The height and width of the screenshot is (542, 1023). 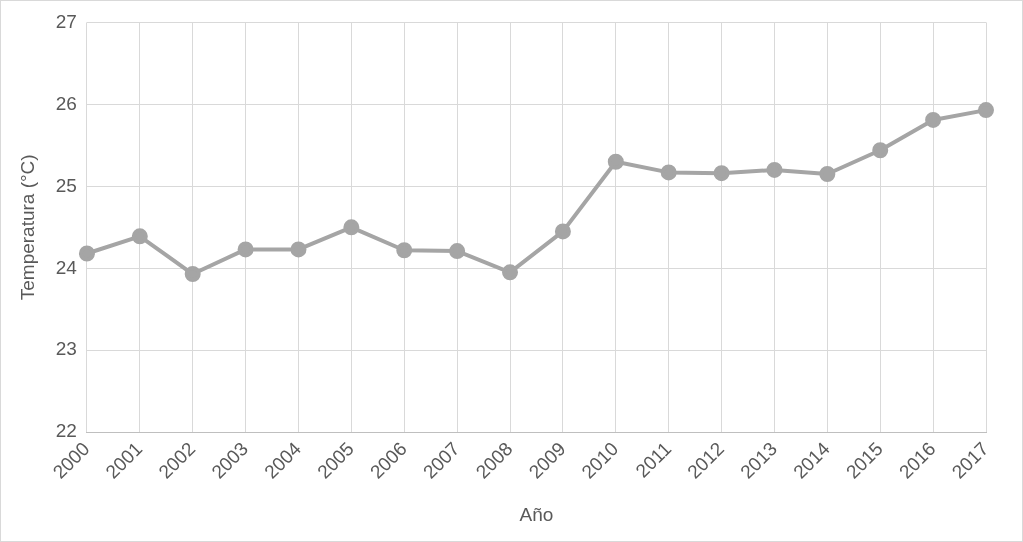 What do you see at coordinates (66, 431) in the screenshot?
I see `y-tick-label: 22` at bounding box center [66, 431].